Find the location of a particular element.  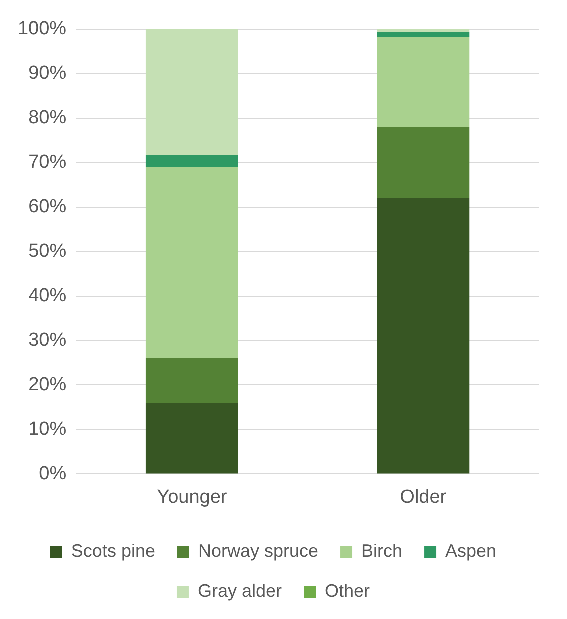

y-tick-label: 70% is located at coordinates (47, 163).